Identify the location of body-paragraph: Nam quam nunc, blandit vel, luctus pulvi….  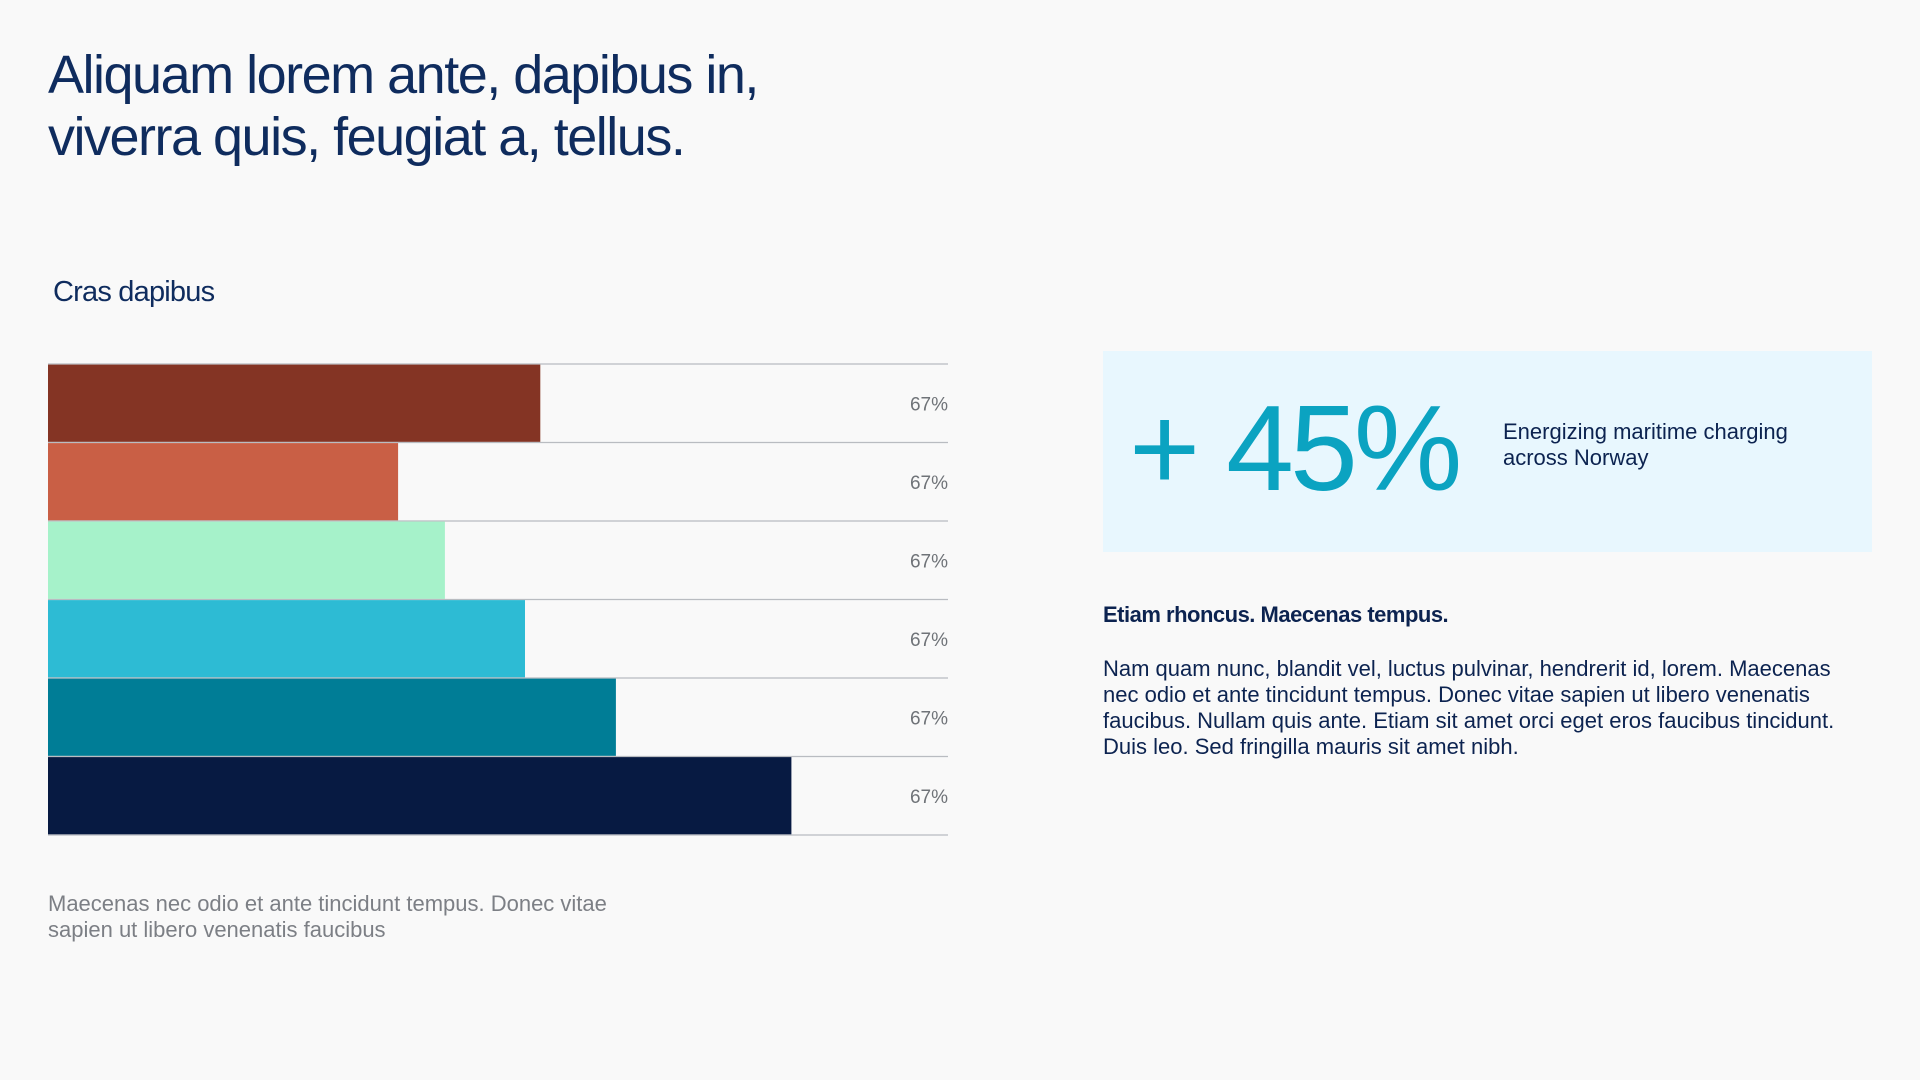
(1469, 707).